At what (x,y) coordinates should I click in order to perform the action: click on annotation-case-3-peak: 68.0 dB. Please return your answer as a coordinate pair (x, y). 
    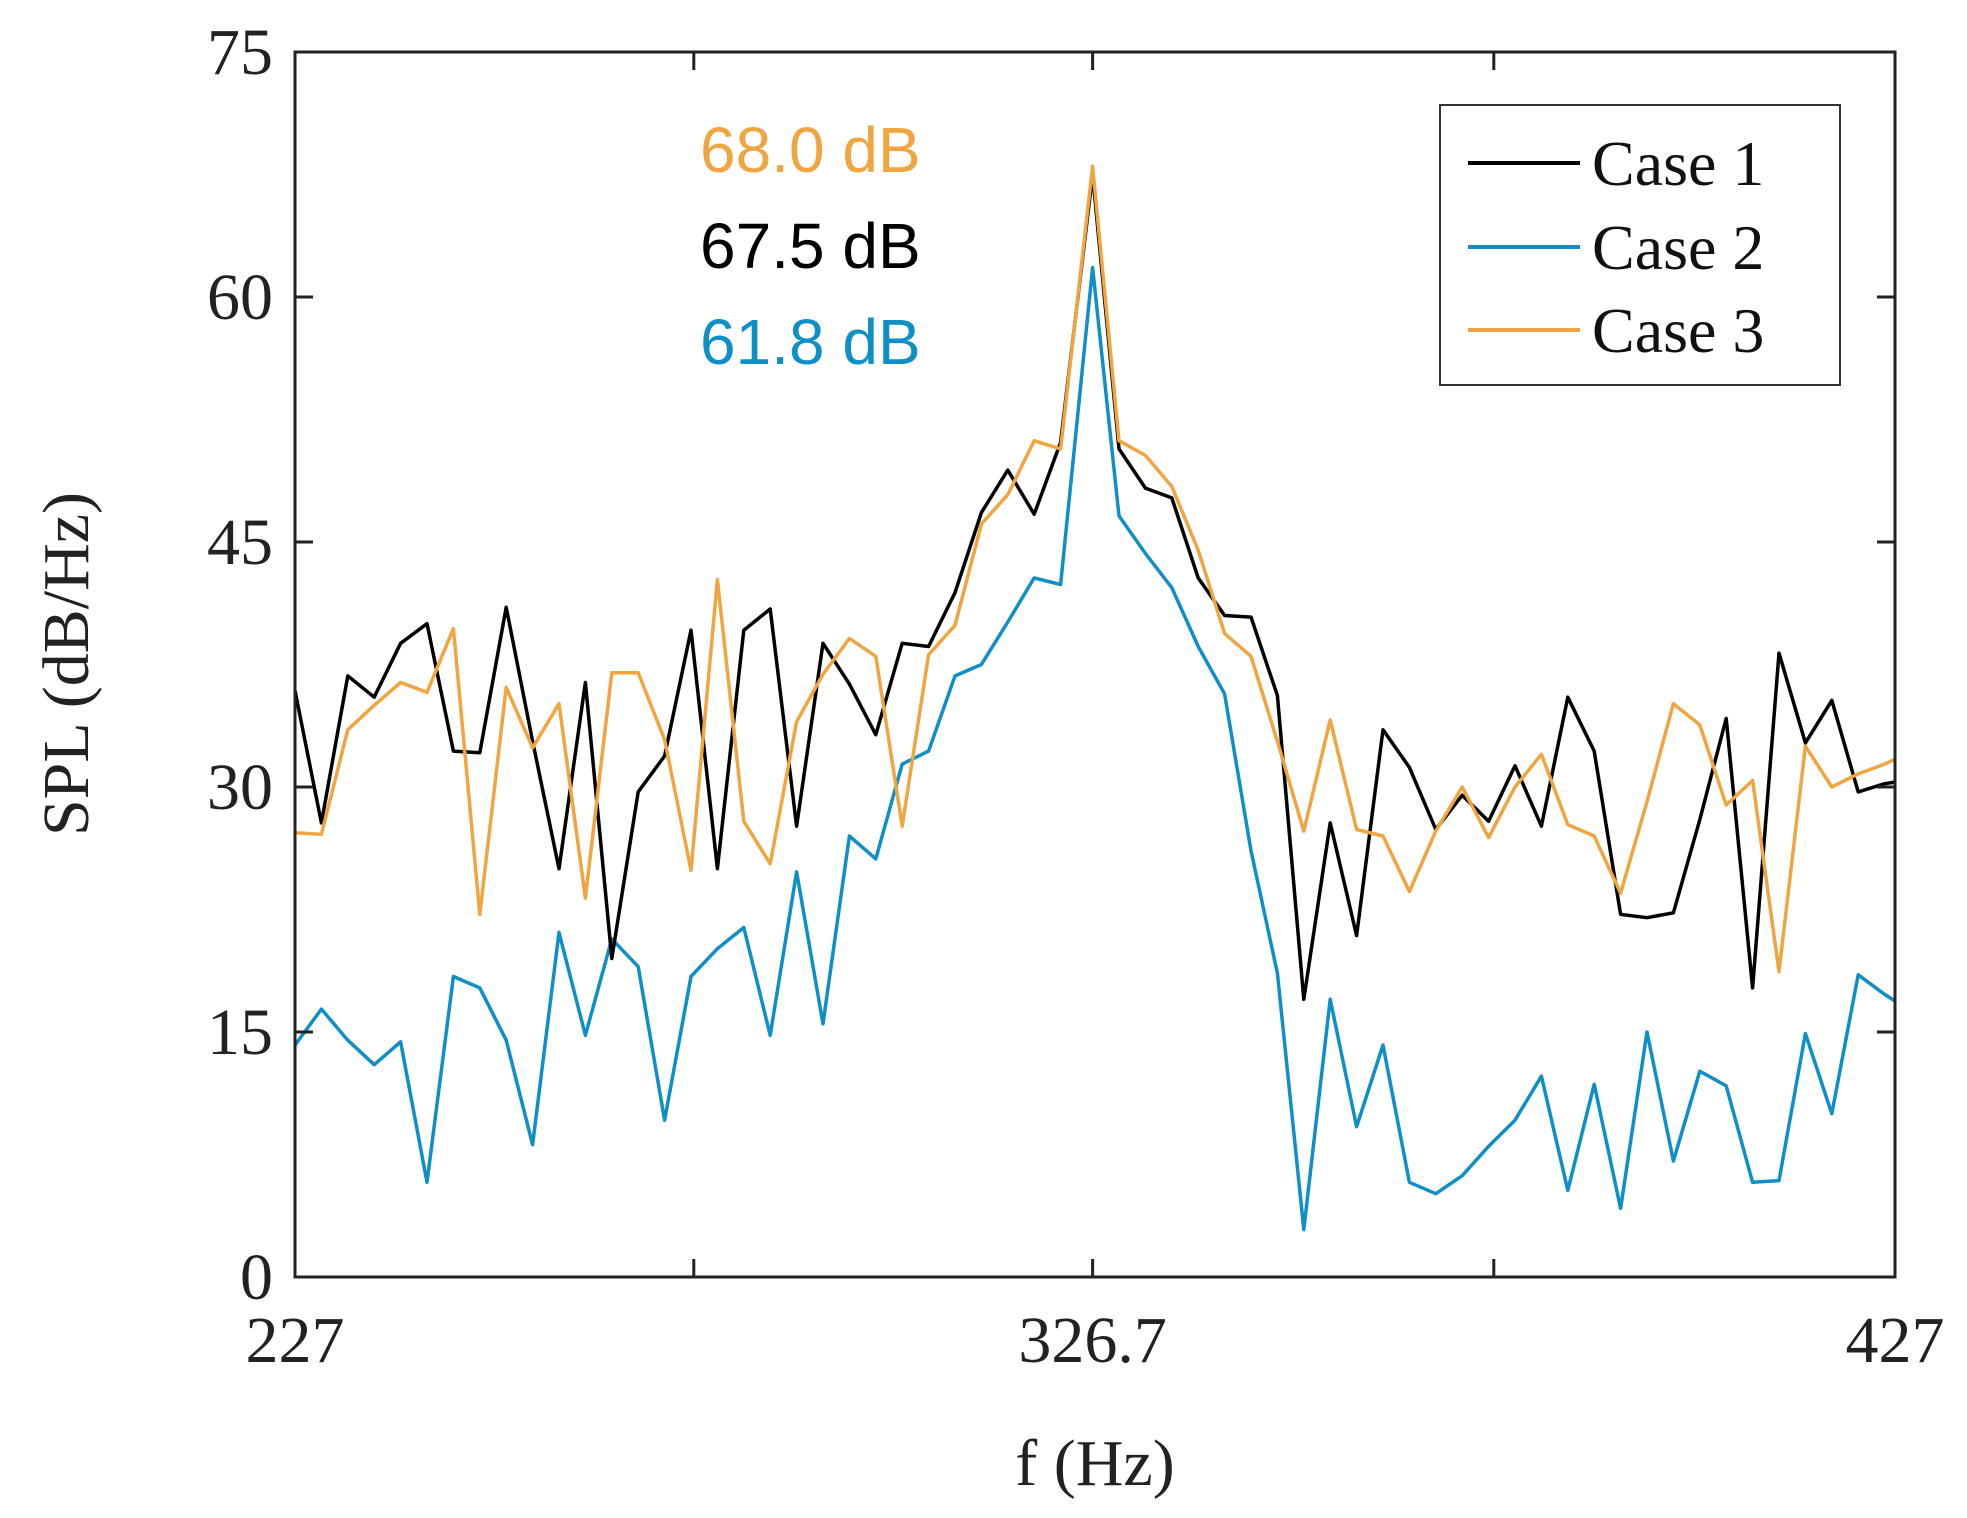
    Looking at the image, I should click on (810, 150).